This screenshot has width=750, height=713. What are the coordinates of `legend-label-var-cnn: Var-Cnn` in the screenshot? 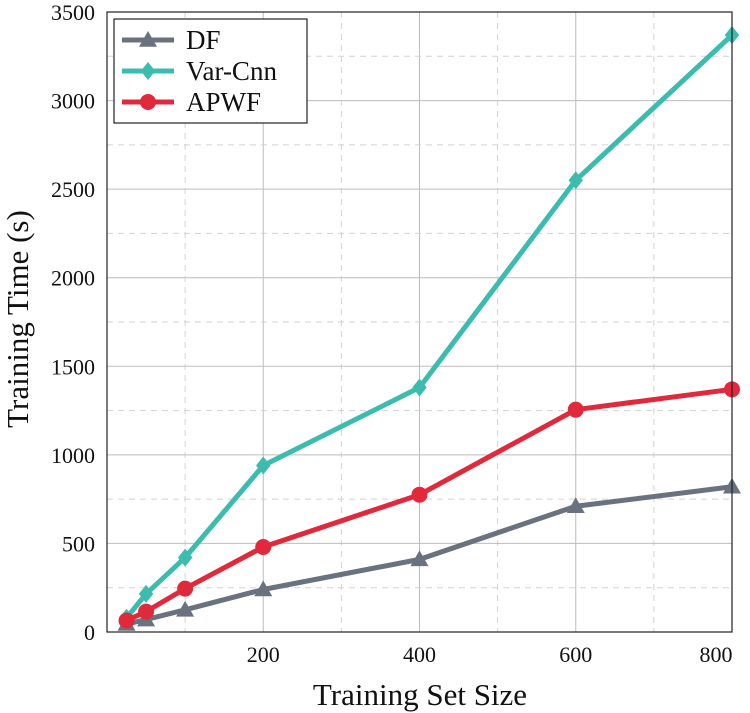 It's located at (231, 71).